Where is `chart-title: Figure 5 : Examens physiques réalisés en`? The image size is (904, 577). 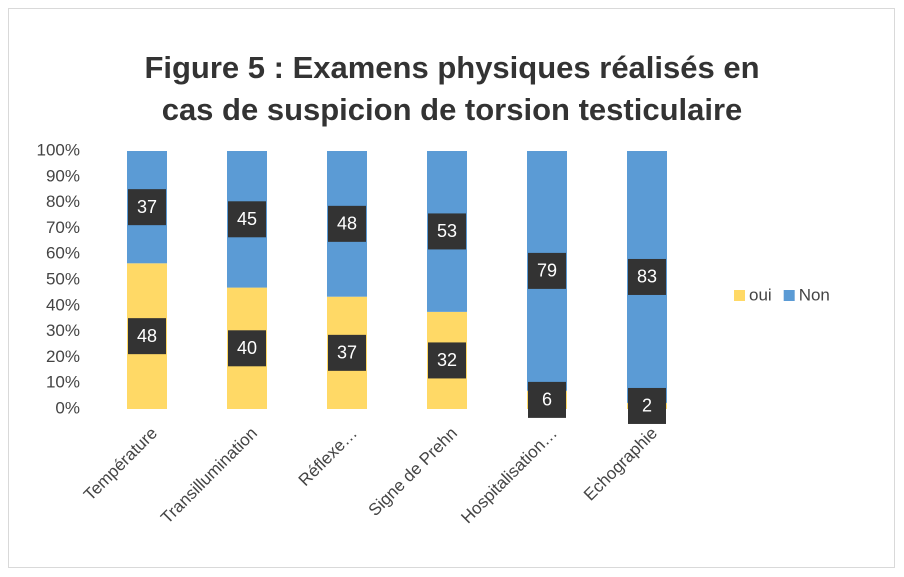 chart-title: Figure 5 : Examens physiques réalisés en is located at coordinates (451, 67).